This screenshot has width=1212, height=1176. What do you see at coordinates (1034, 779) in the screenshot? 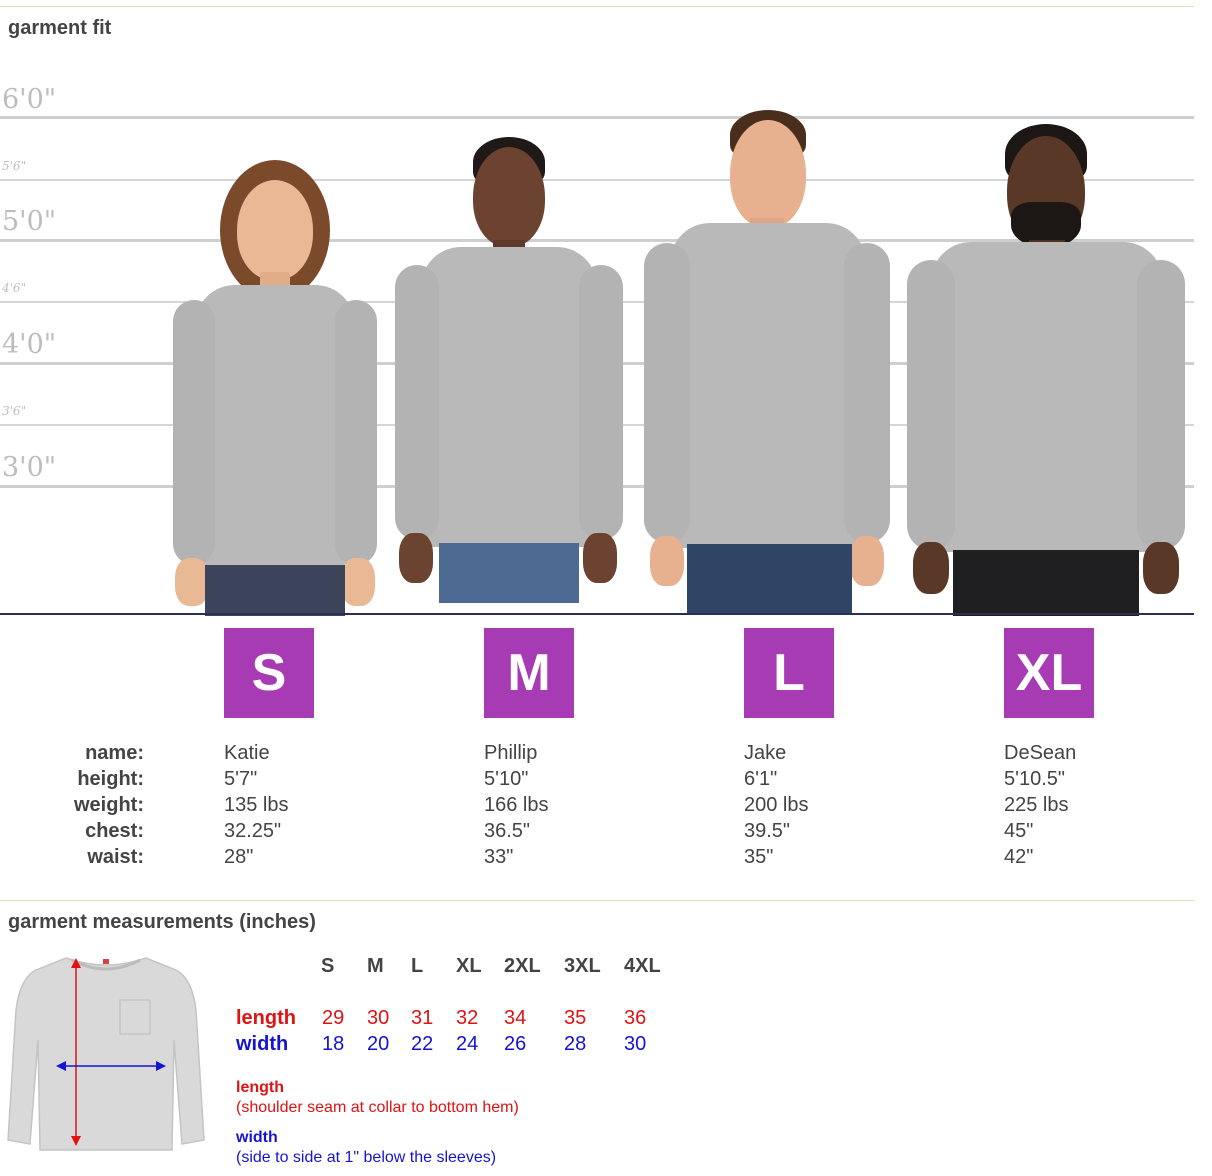
I see `model-height: 5'10.5"` at bounding box center [1034, 779].